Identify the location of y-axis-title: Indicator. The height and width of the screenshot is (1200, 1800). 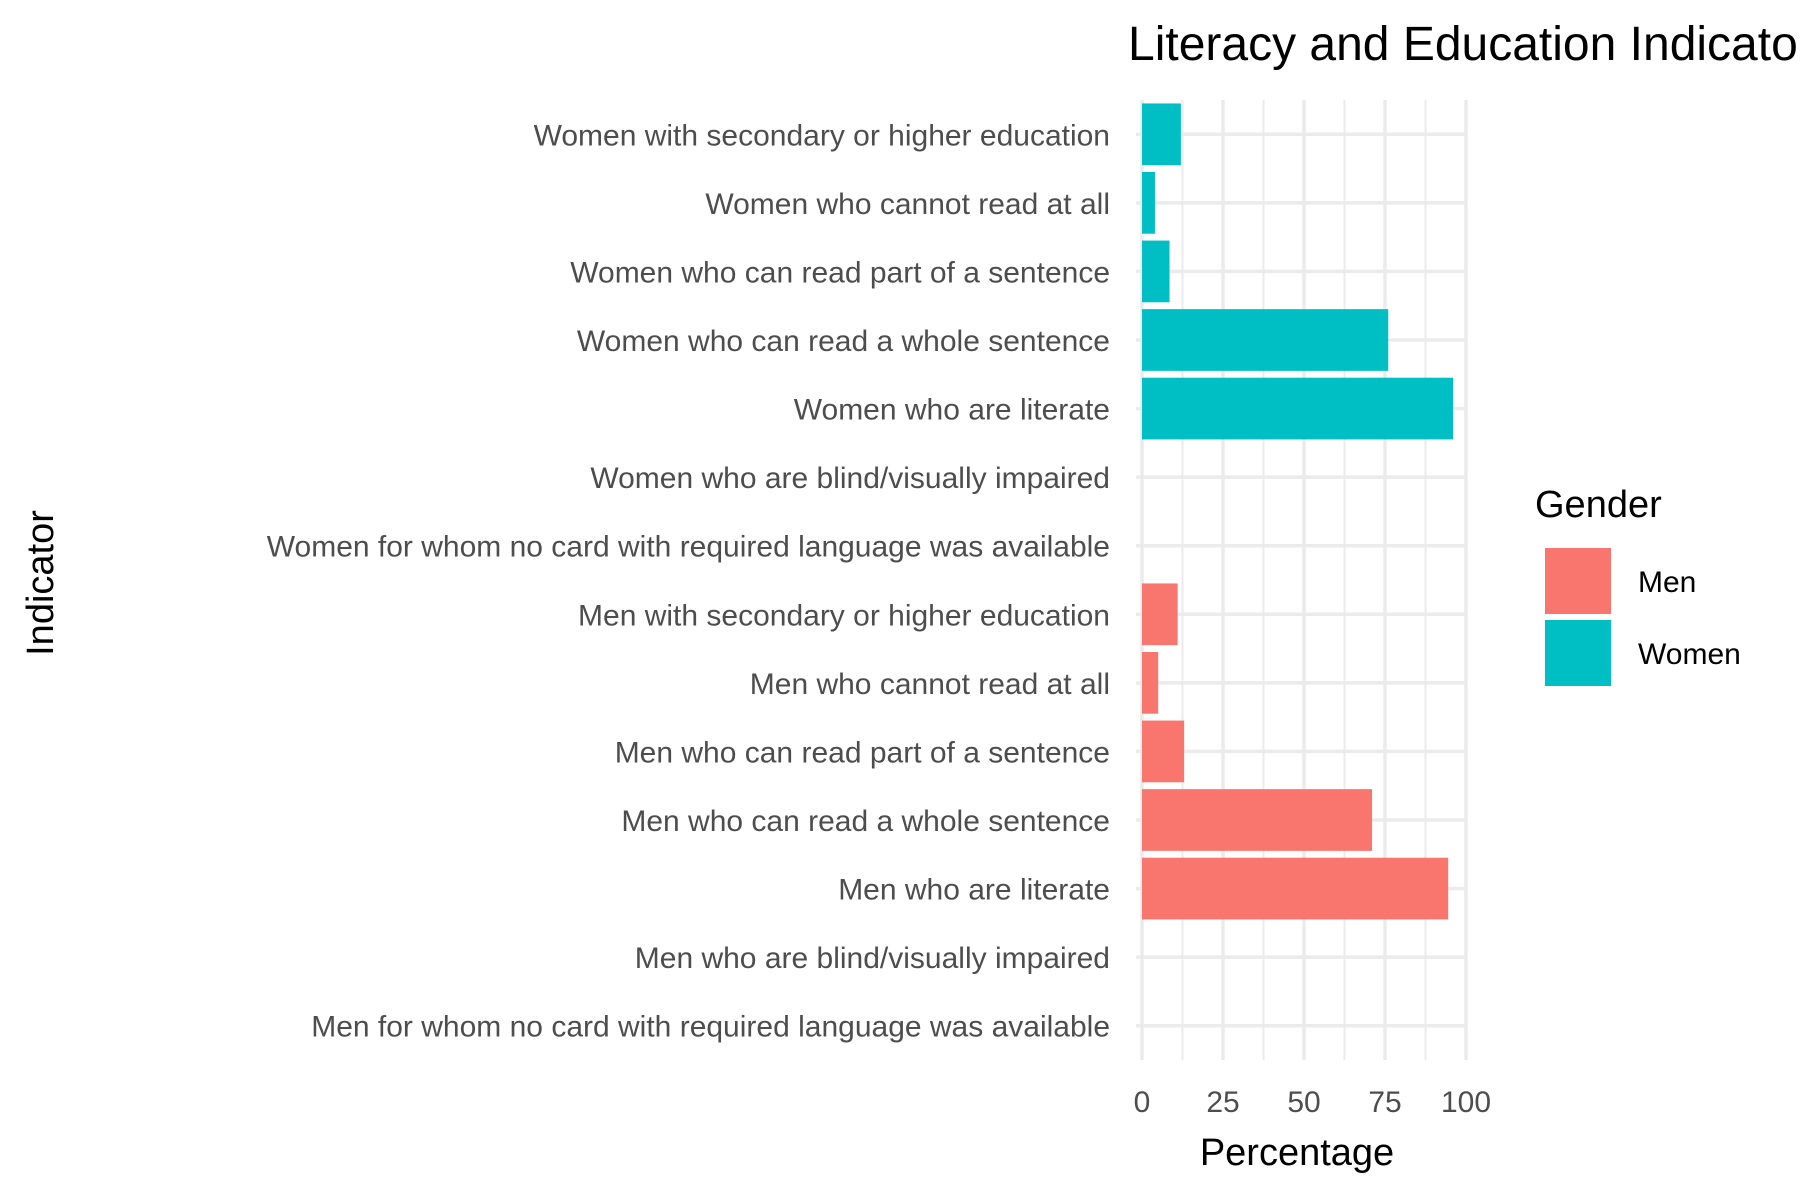
(41, 583).